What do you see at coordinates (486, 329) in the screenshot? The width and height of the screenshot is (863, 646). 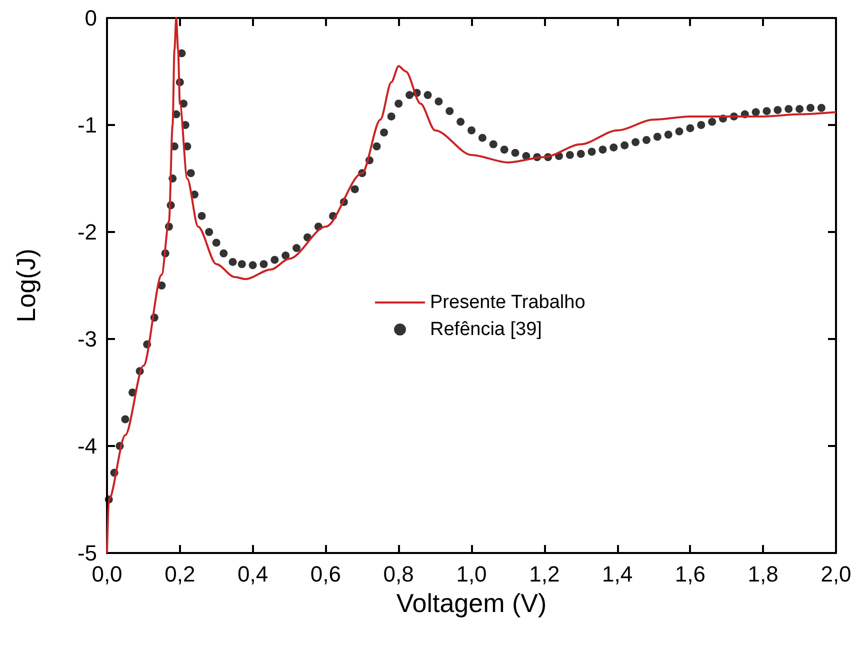 I see `legend-label: Refência [39]` at bounding box center [486, 329].